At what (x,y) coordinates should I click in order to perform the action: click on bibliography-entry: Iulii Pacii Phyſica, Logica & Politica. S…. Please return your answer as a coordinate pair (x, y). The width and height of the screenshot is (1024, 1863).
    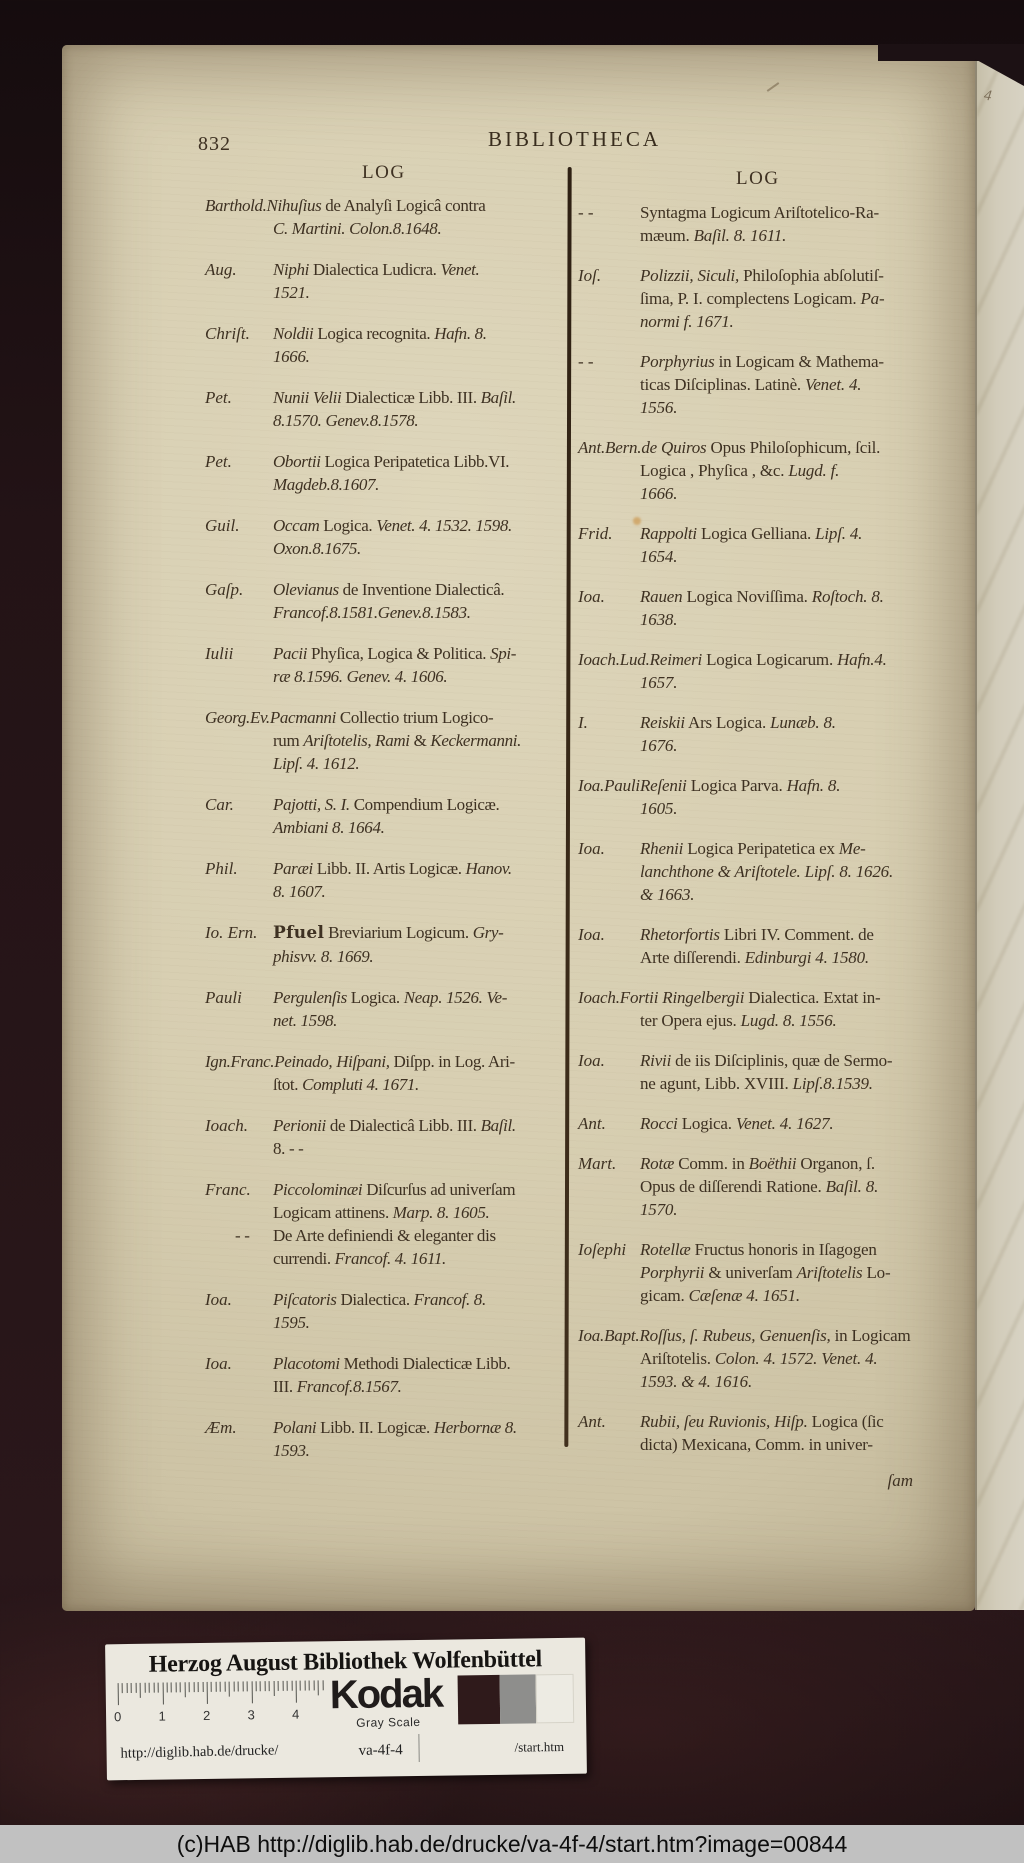
    Looking at the image, I should click on (389, 665).